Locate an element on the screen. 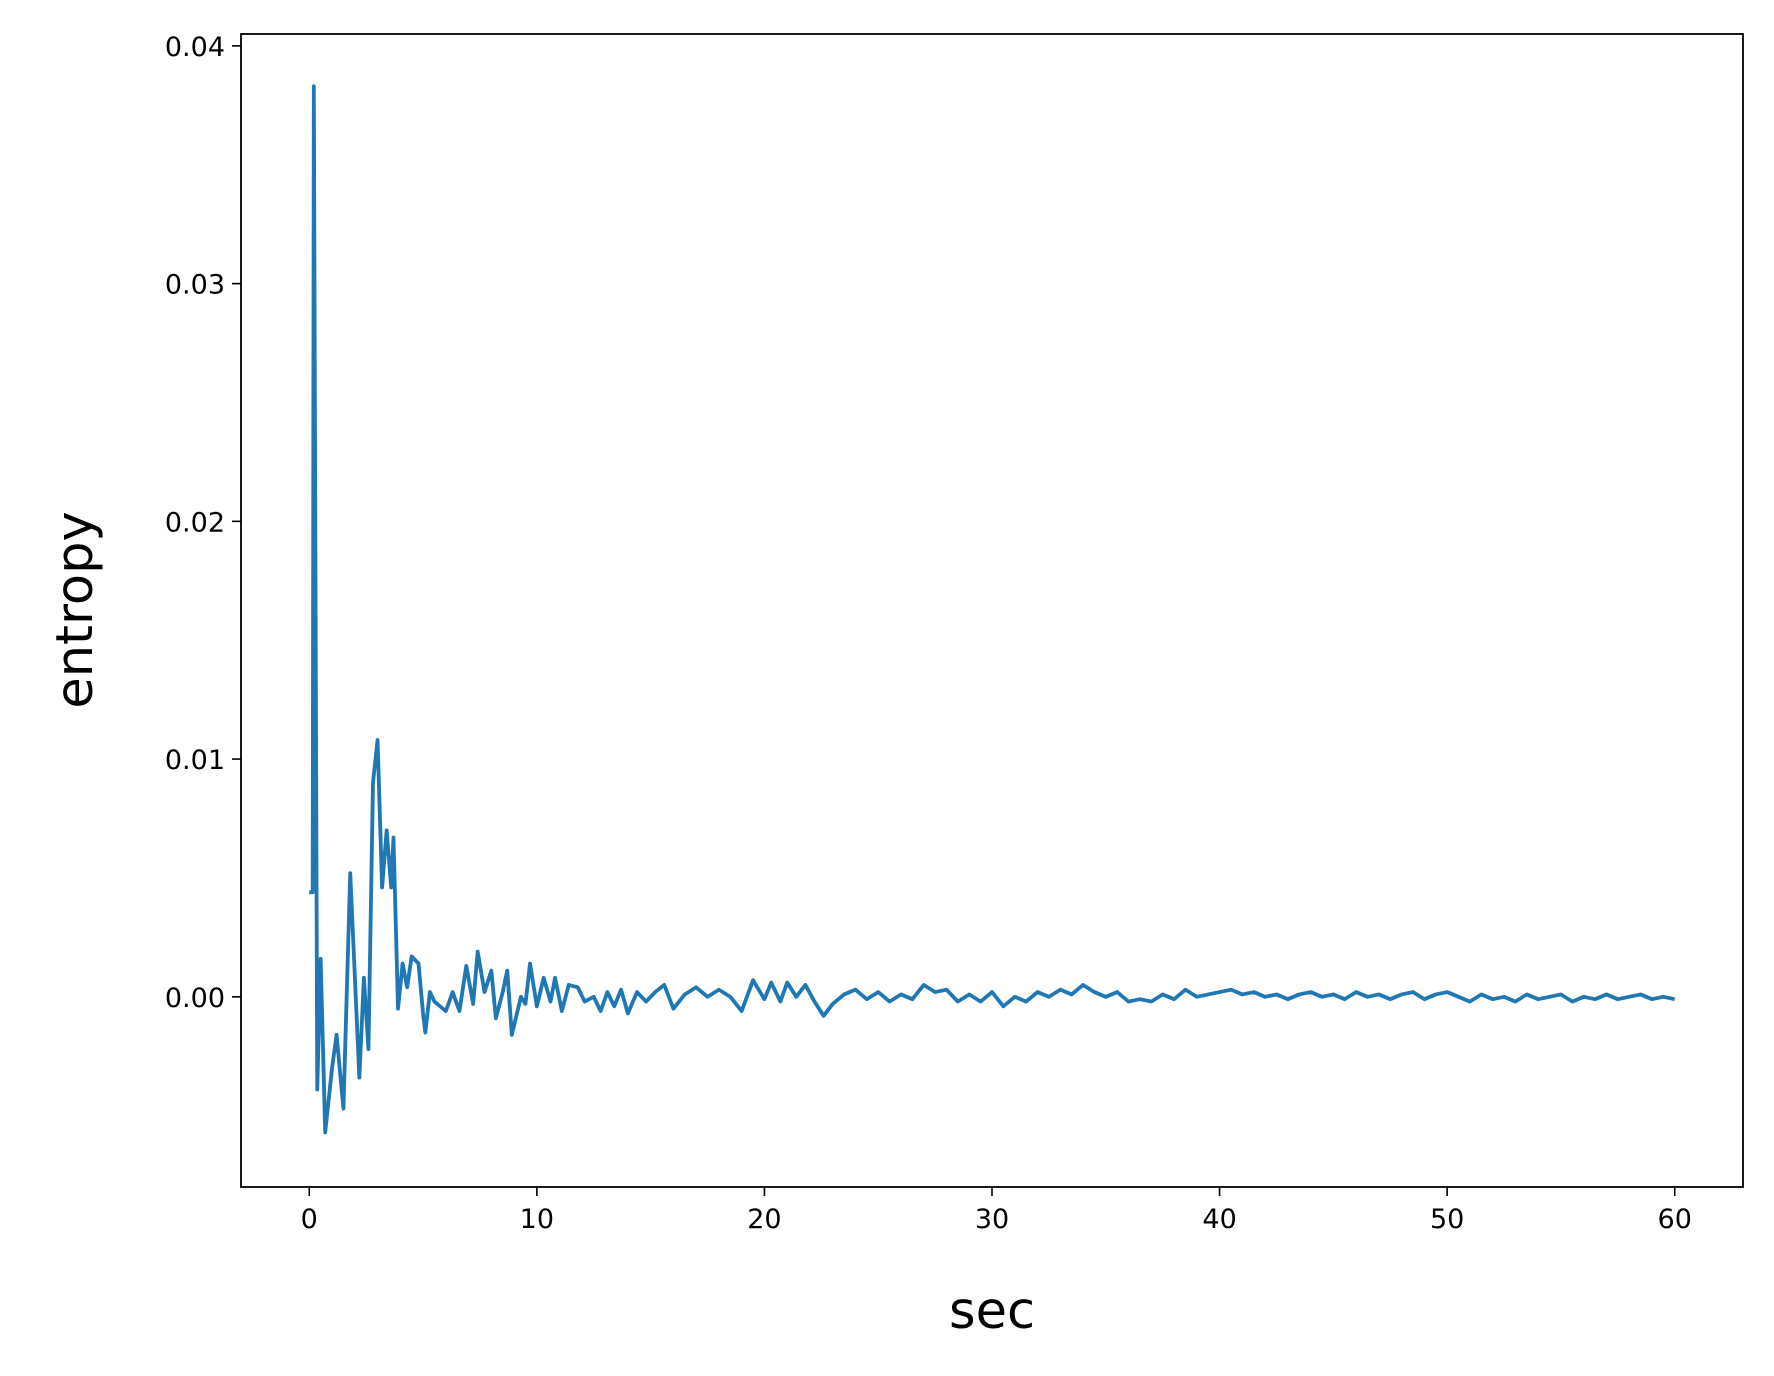 This screenshot has width=1774, height=1376. y-axis-label: entropy is located at coordinates (75, 609).